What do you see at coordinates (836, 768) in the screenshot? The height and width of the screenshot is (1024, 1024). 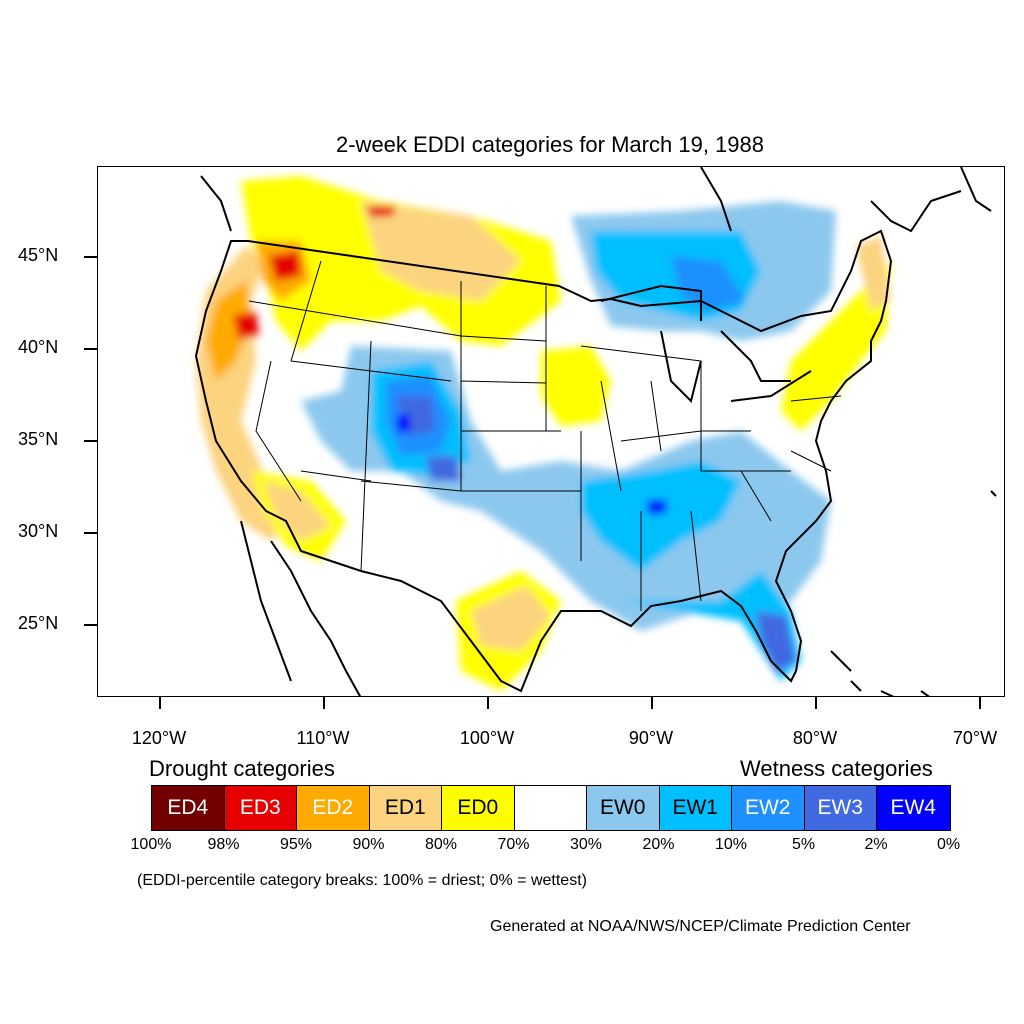 I see `wetness-heading: Wetness categories` at bounding box center [836, 768].